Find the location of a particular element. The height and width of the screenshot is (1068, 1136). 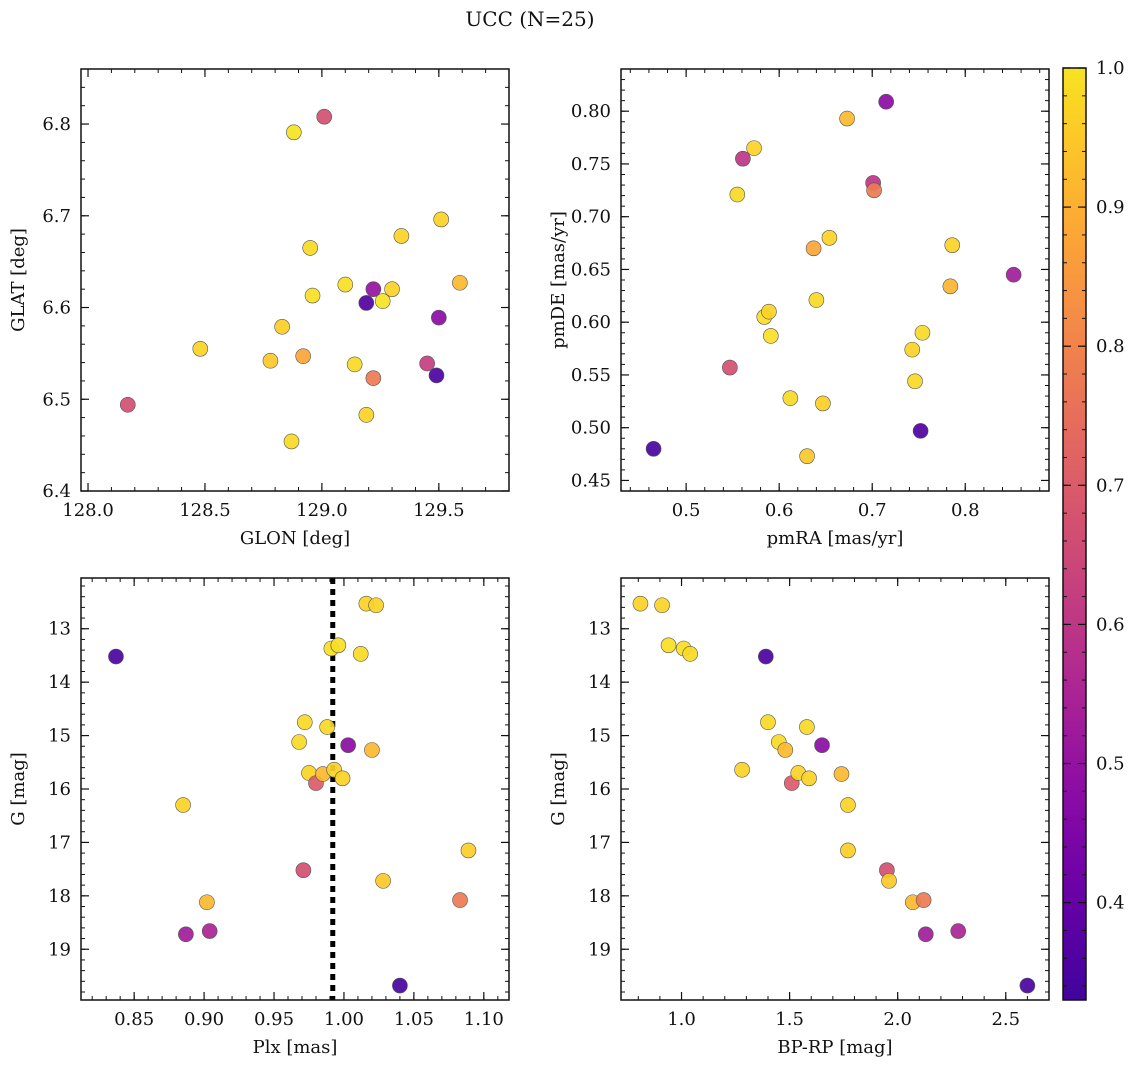

y-tick-label: 0.60 is located at coordinates (591, 322).